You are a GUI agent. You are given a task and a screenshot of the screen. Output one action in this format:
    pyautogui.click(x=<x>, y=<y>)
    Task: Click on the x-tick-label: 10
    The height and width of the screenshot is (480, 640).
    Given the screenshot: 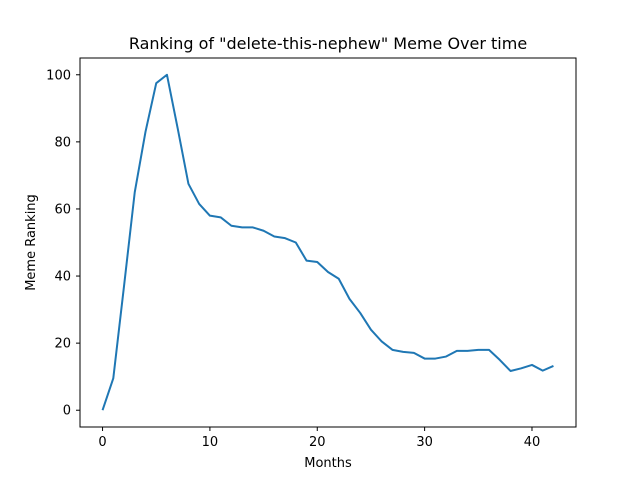 What is the action you would take?
    pyautogui.click(x=210, y=442)
    